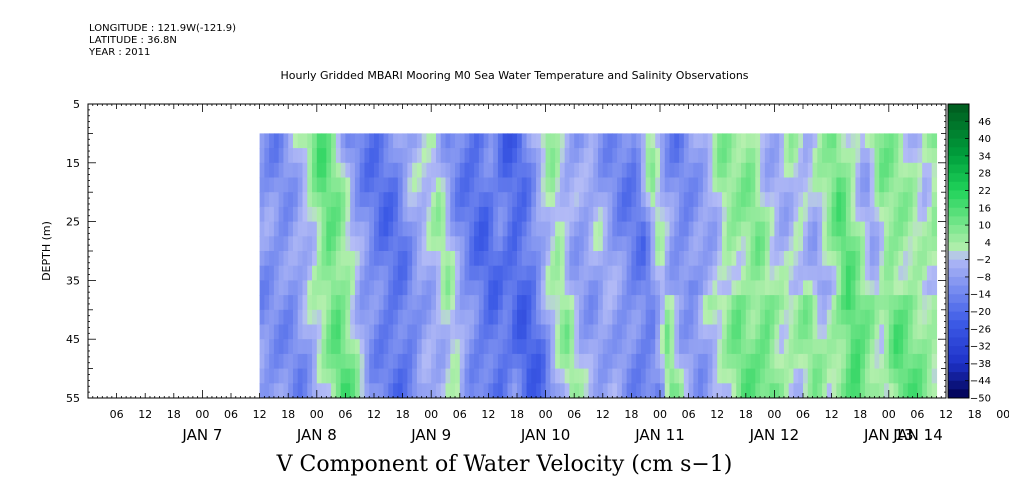  I want to click on hour-tick-label: 12, so click(145, 414).